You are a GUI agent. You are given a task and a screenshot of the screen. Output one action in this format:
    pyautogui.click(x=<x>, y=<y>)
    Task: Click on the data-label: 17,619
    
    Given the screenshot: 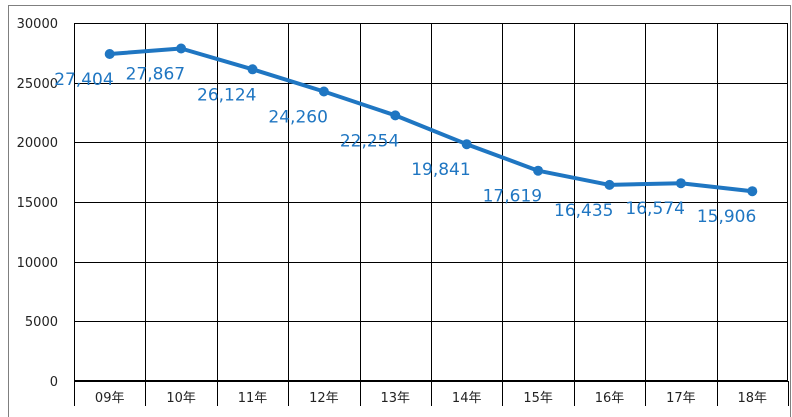 What is the action you would take?
    pyautogui.click(x=512, y=197)
    